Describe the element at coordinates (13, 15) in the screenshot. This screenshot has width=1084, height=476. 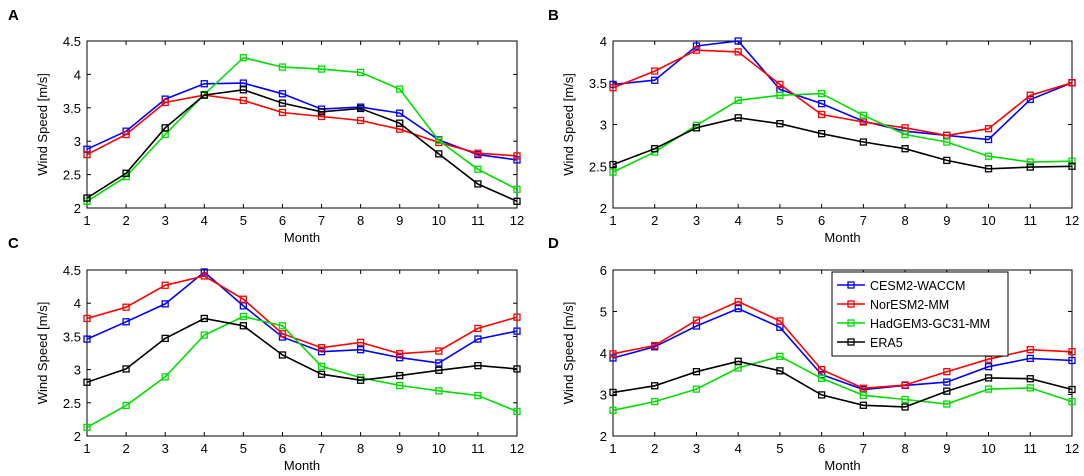
I see `panel-label: A` at that location.